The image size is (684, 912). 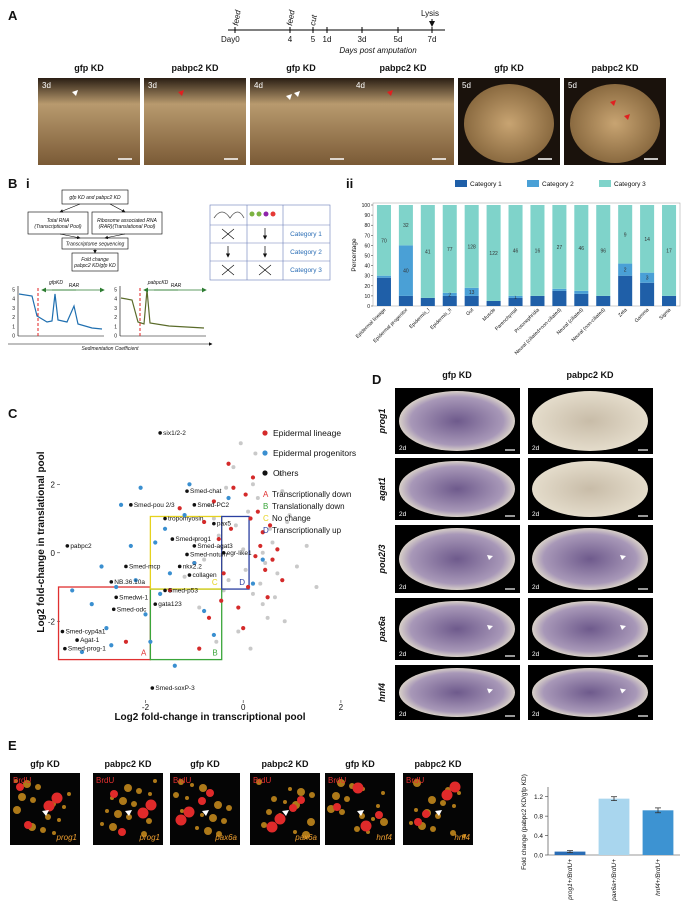 What do you see at coordinates (183, 590) in the screenshot?
I see `gene-label: Smed-p53` at bounding box center [183, 590].